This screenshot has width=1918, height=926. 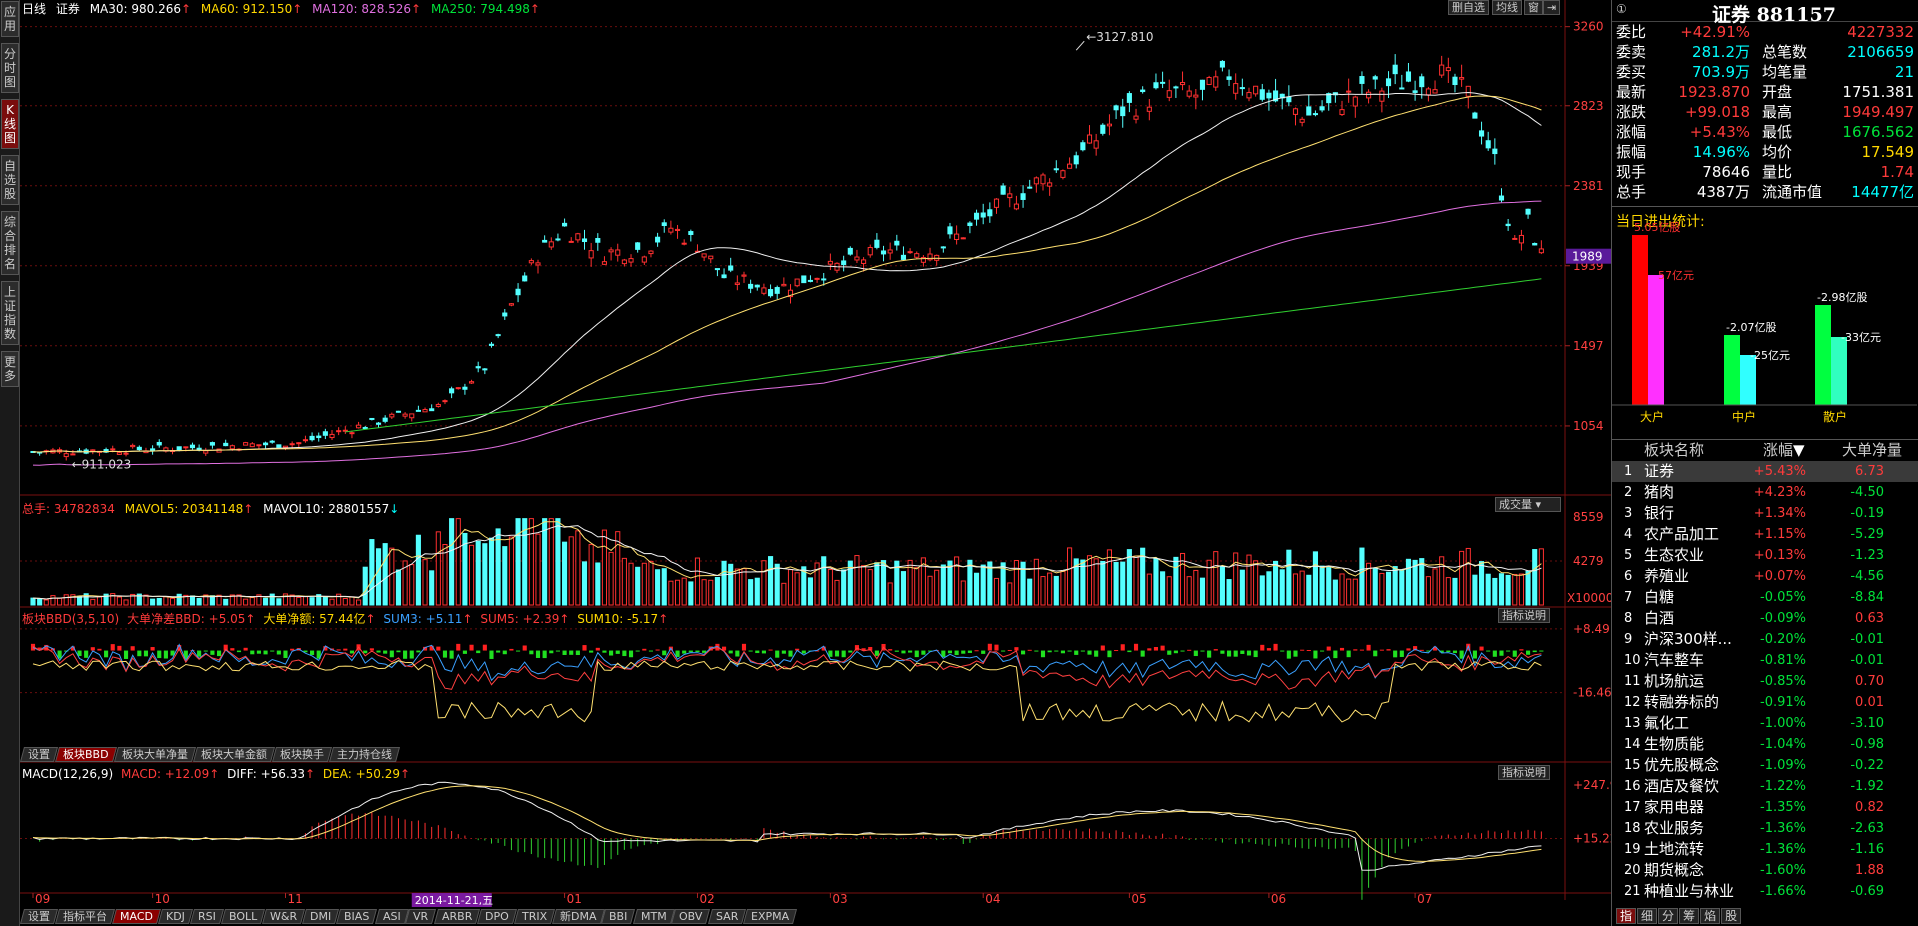 What do you see at coordinates (10, 313) in the screenshot?
I see `left-tab-shindex: 上证指数` at bounding box center [10, 313].